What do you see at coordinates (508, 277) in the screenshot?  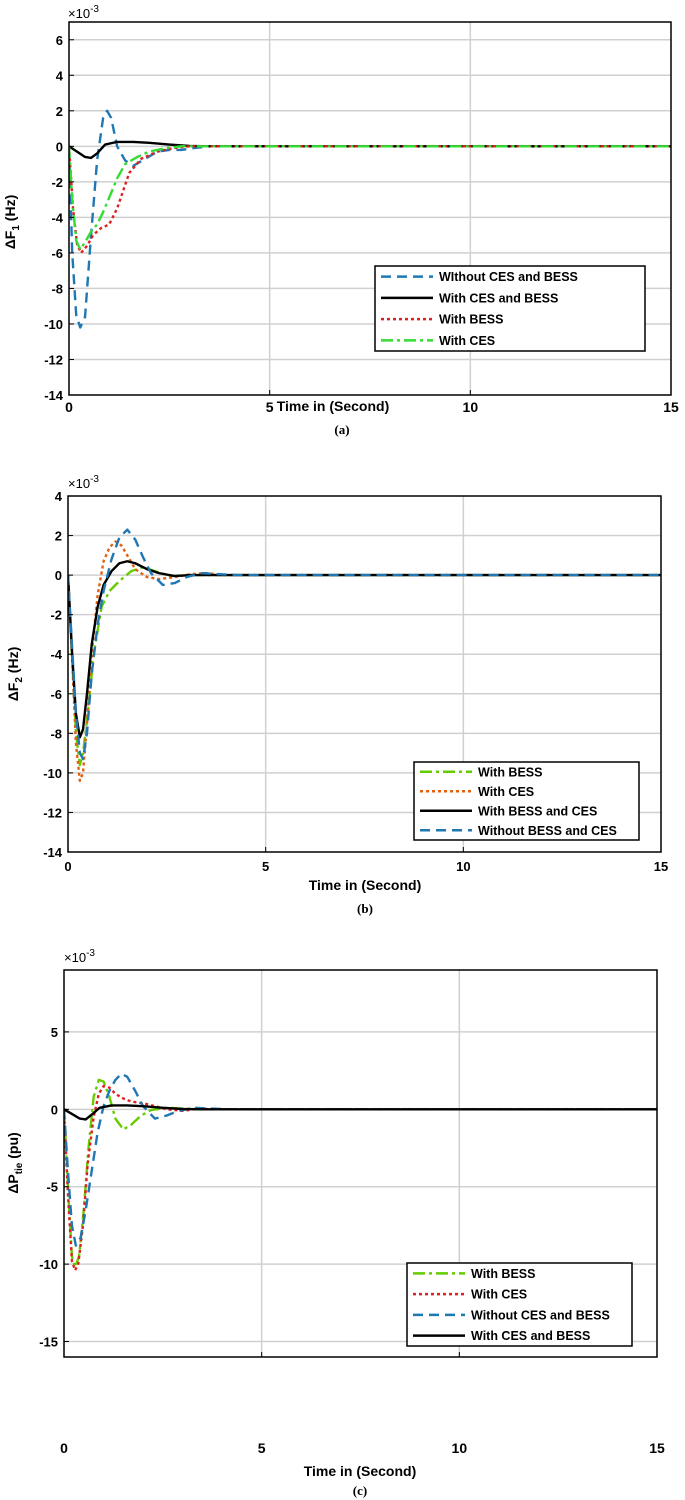 I see `legend-label: WIthout CES and BESS` at bounding box center [508, 277].